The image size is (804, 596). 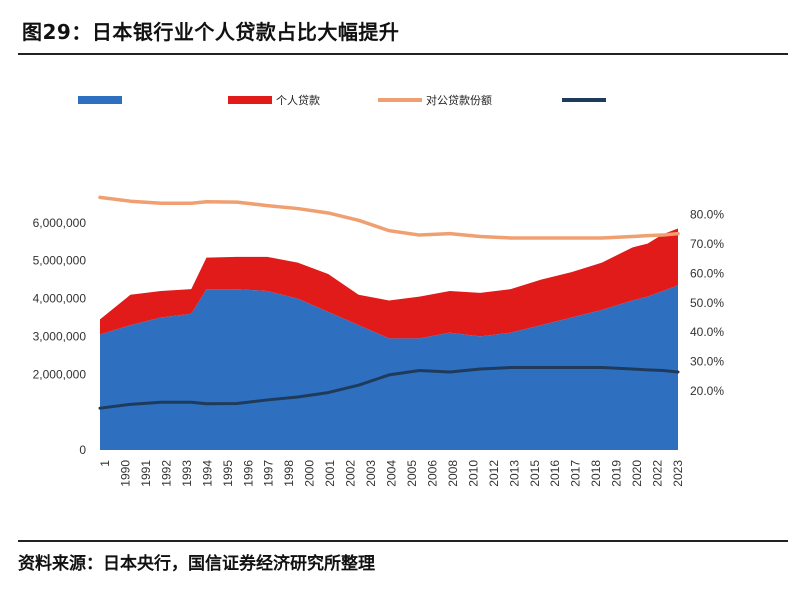 I want to click on x-tick-label: 1993, so click(x=187, y=473).